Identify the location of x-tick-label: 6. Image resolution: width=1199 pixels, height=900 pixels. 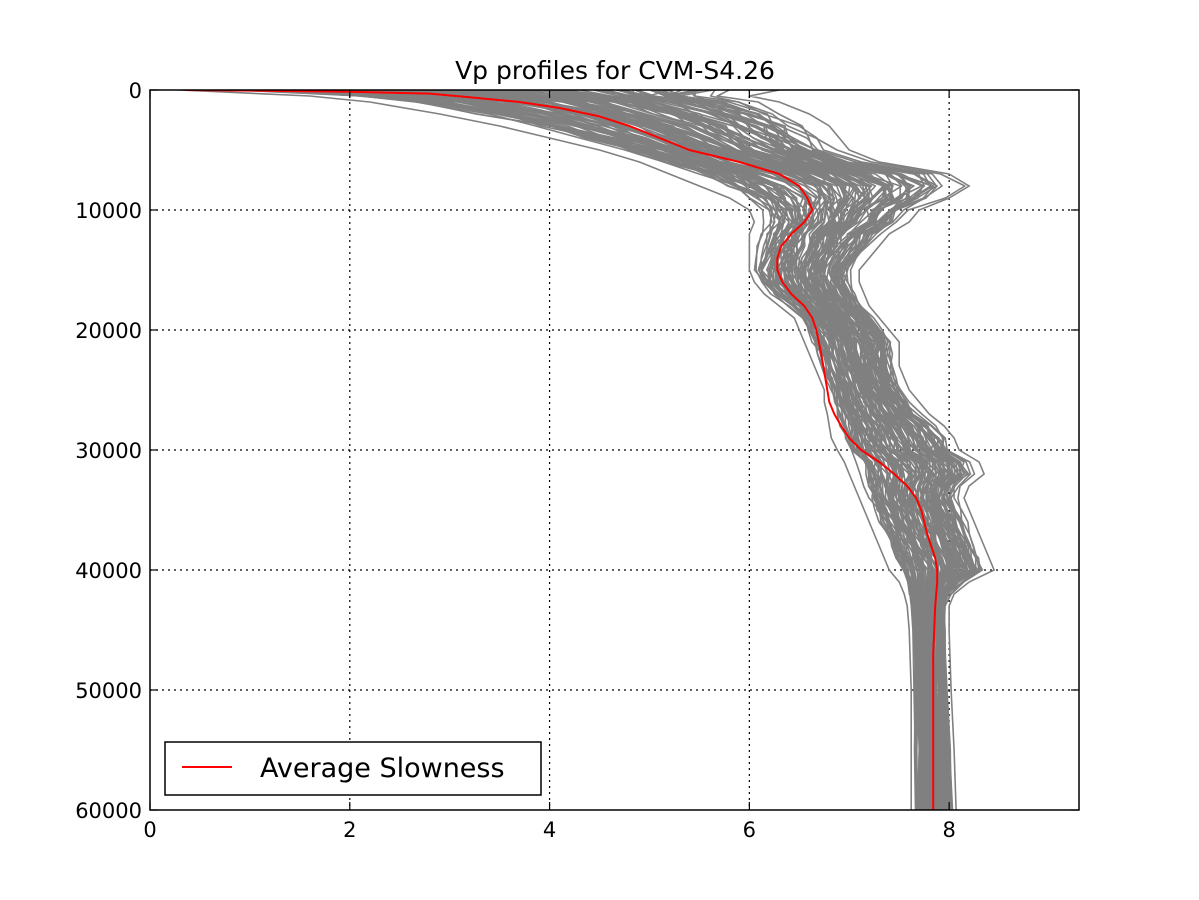
(749, 830).